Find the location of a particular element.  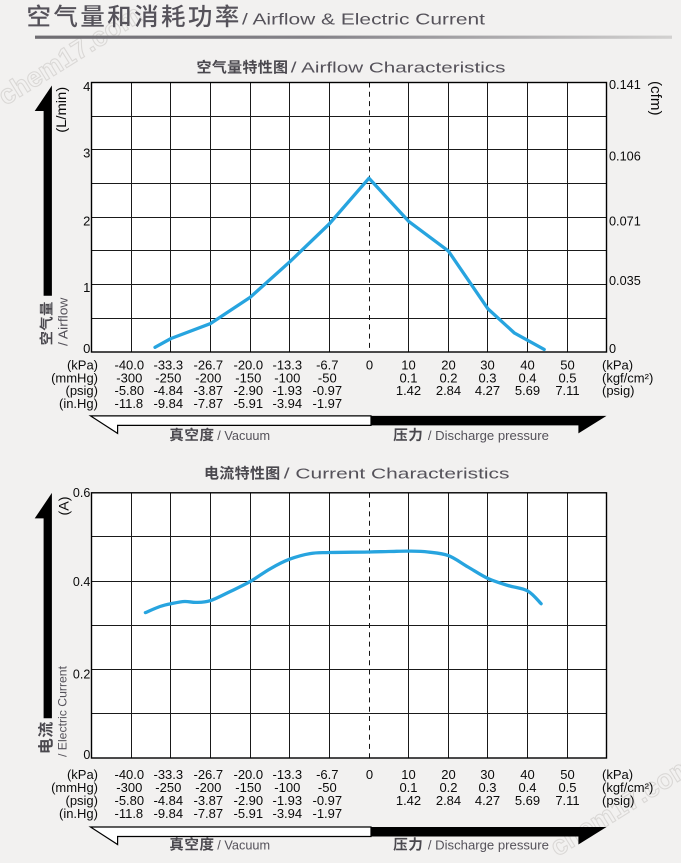

svg-text: 2.84 is located at coordinates (448, 390).